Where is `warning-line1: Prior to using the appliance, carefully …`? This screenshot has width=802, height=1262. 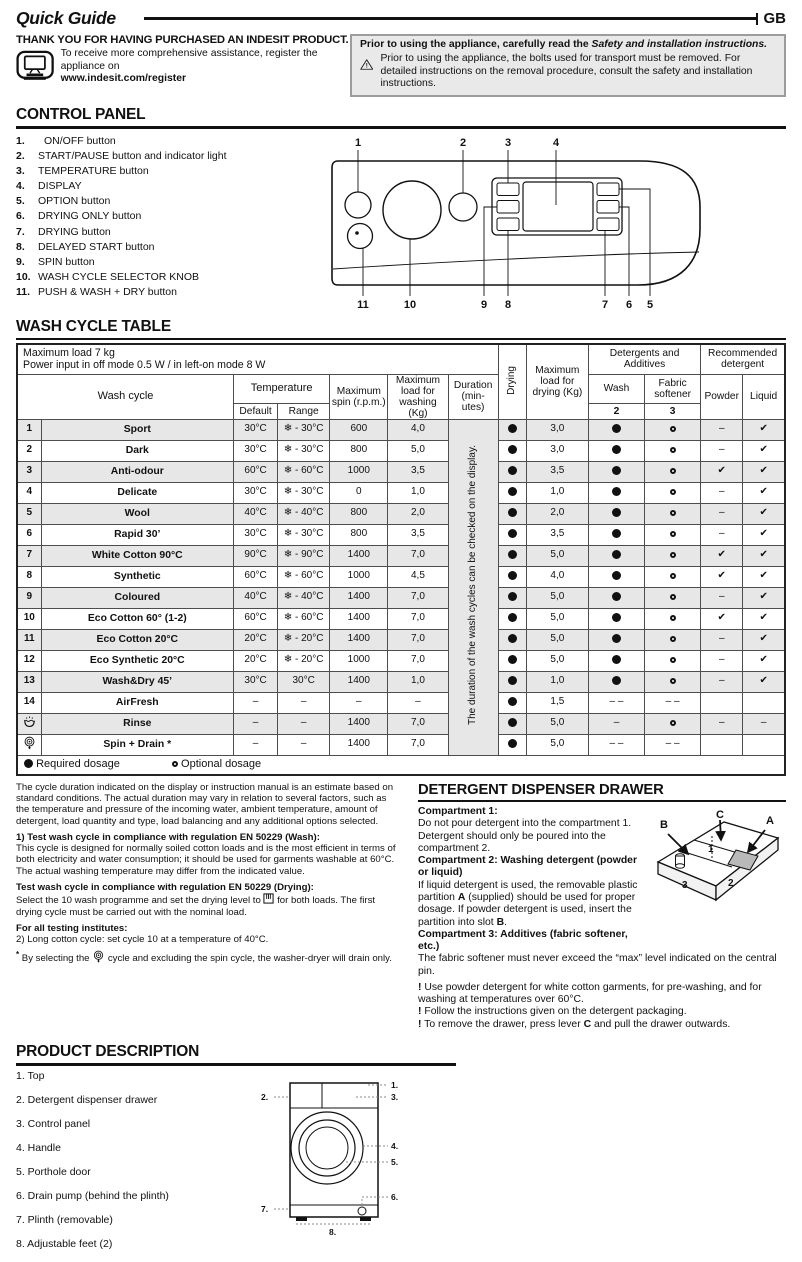
warning-line1: Prior to using the appliance, carefully … is located at coordinates (564, 44).